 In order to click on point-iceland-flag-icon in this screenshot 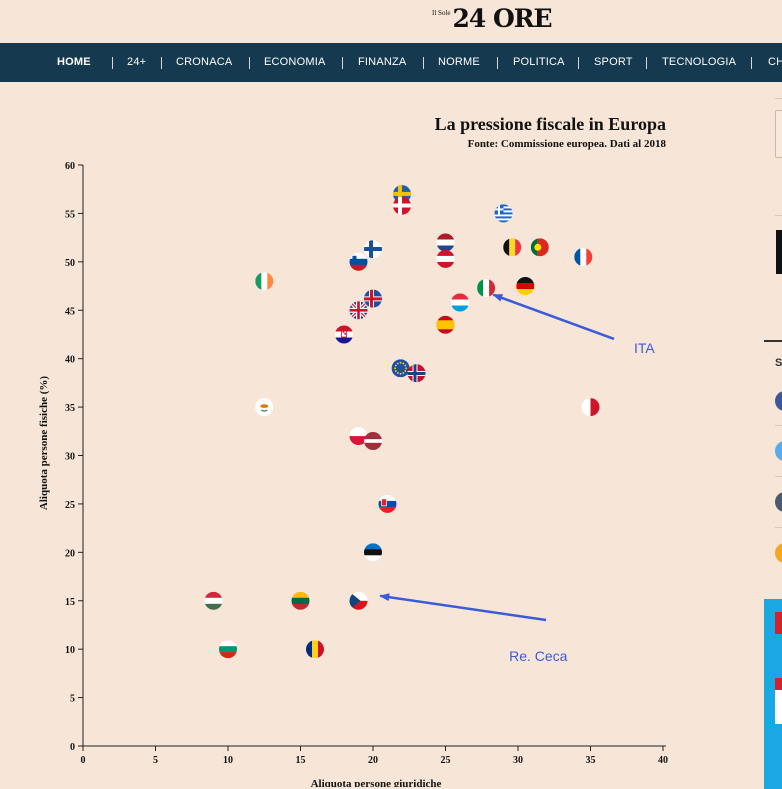, I will do `click(373, 298)`.